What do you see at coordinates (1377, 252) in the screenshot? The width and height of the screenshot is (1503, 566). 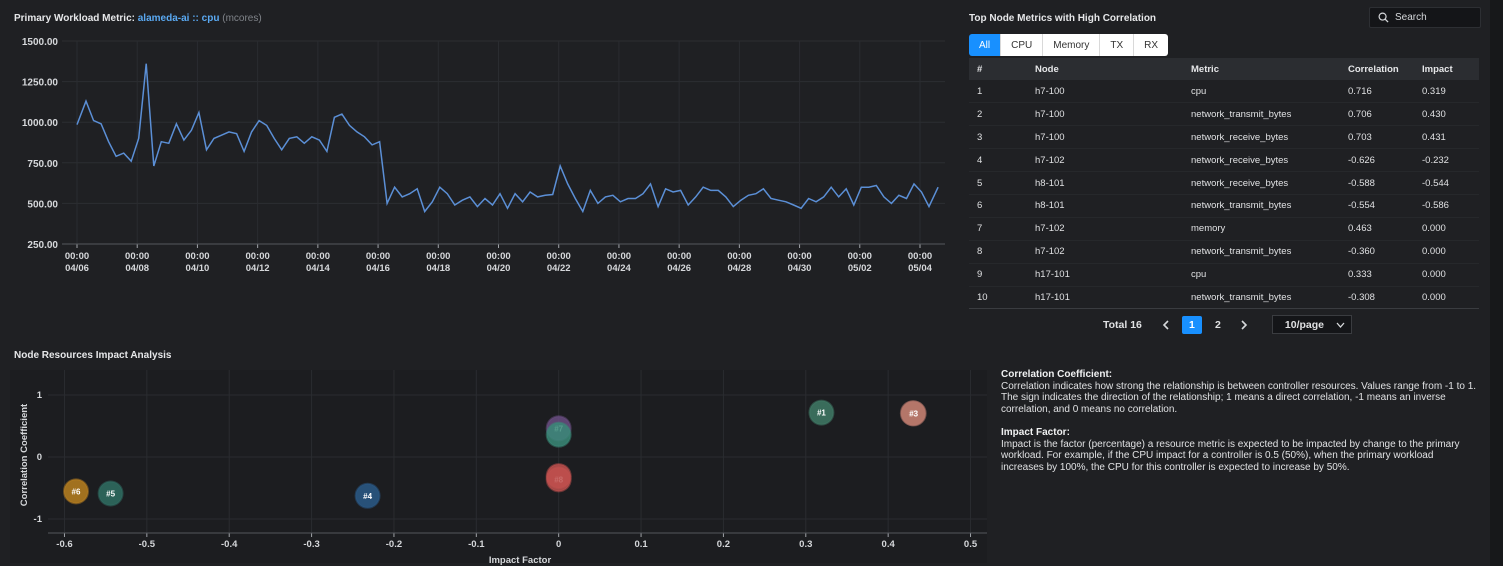 I see `table-cell: -0.360` at bounding box center [1377, 252].